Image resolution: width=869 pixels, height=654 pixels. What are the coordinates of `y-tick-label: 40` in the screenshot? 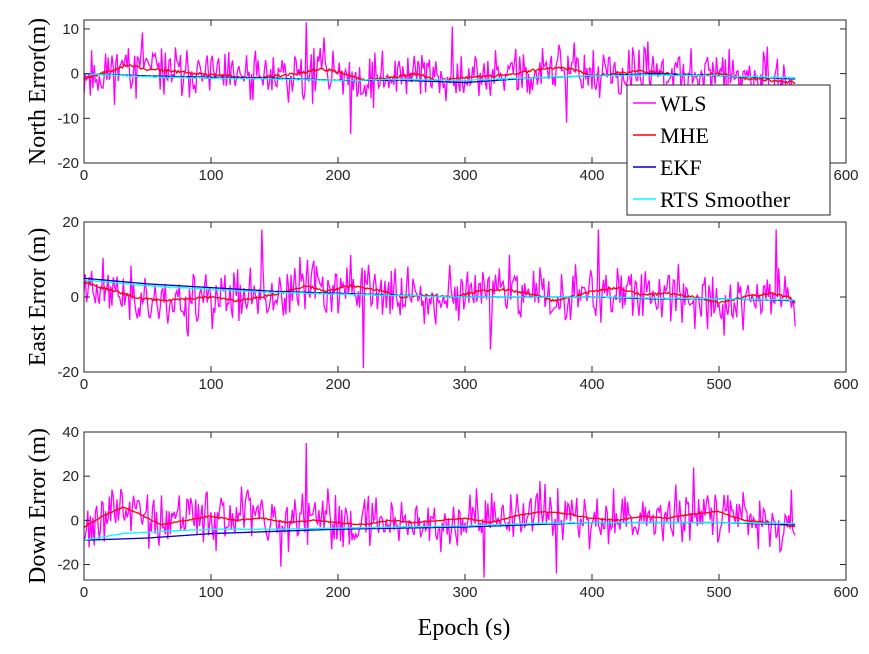 It's located at (70, 432).